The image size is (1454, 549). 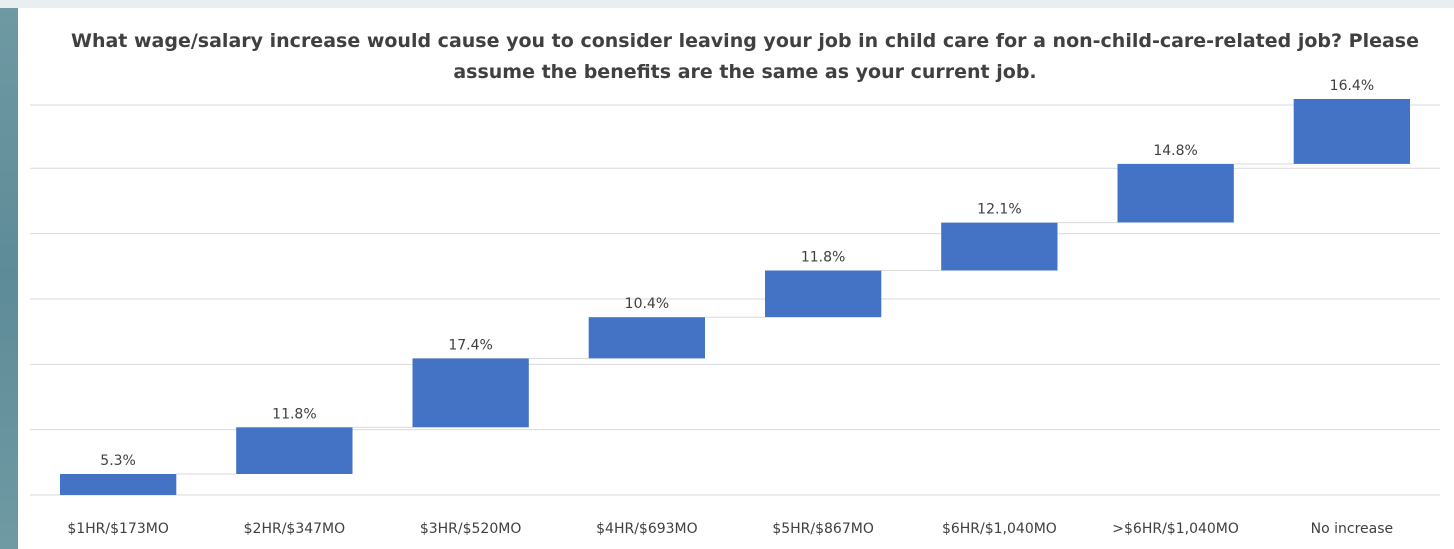 I want to click on left-window-edge, so click(x=9, y=274).